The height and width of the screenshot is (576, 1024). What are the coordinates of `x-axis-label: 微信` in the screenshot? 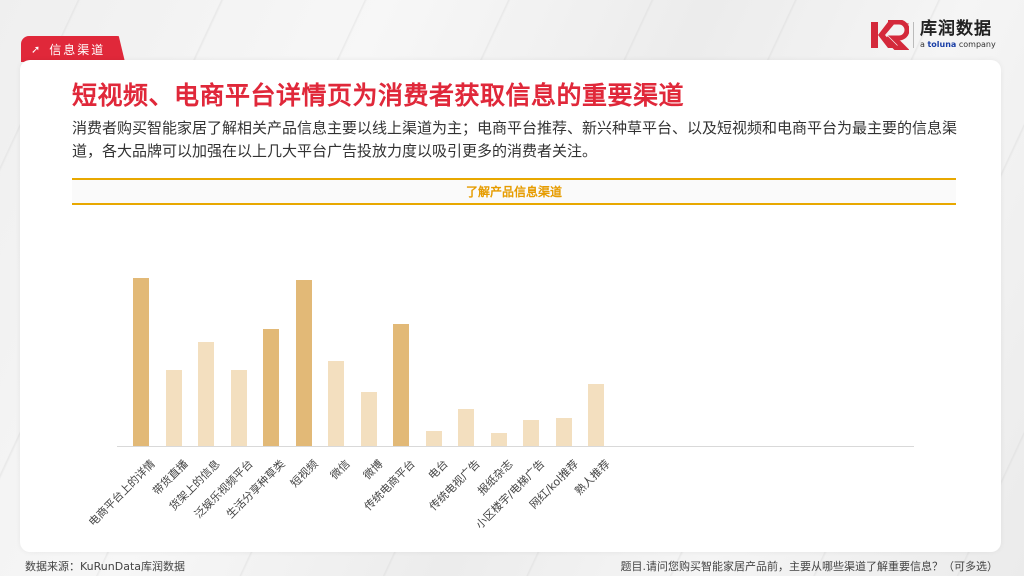 It's located at (340, 470).